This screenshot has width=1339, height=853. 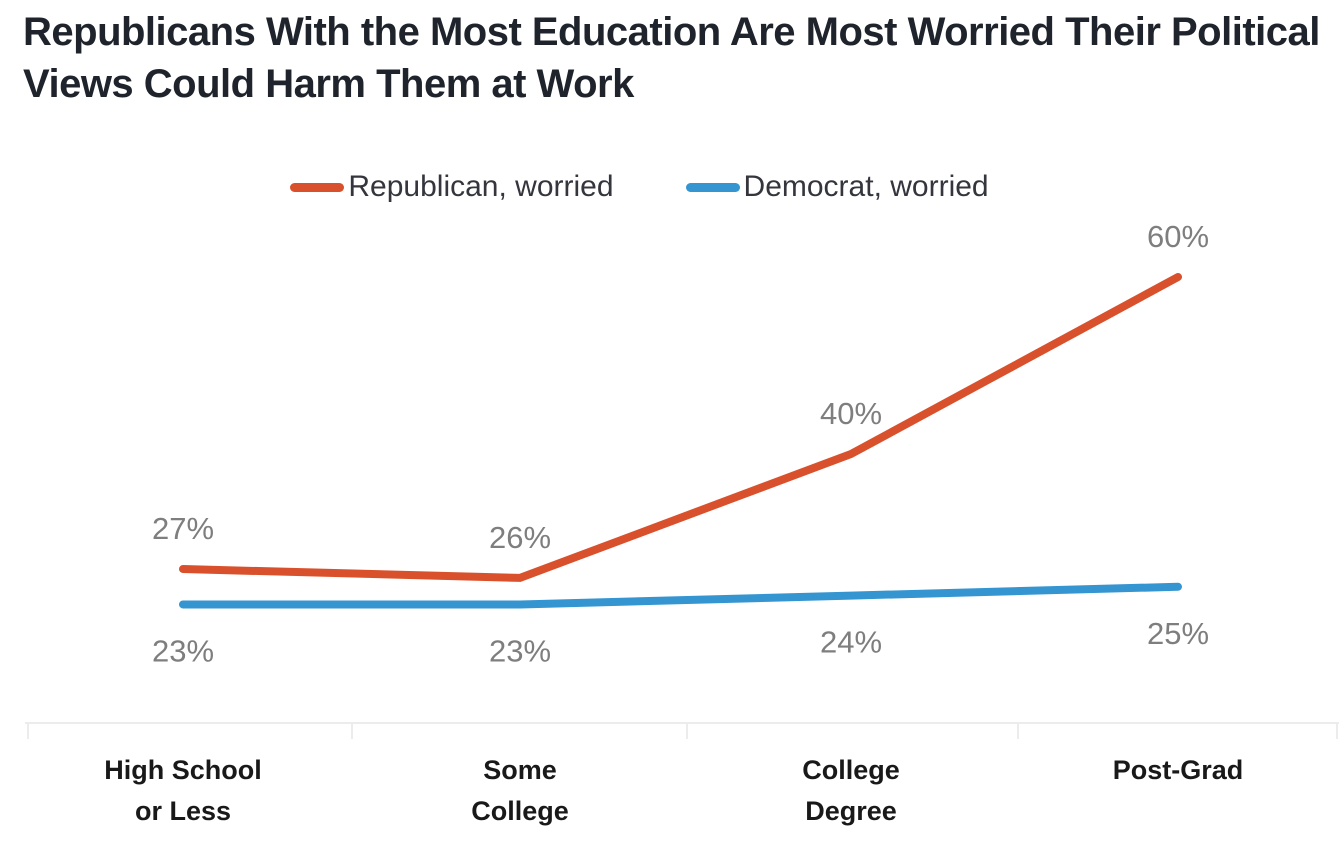 I want to click on x-axis-label-post-grad: Post-Grad, so click(x=1178, y=770).